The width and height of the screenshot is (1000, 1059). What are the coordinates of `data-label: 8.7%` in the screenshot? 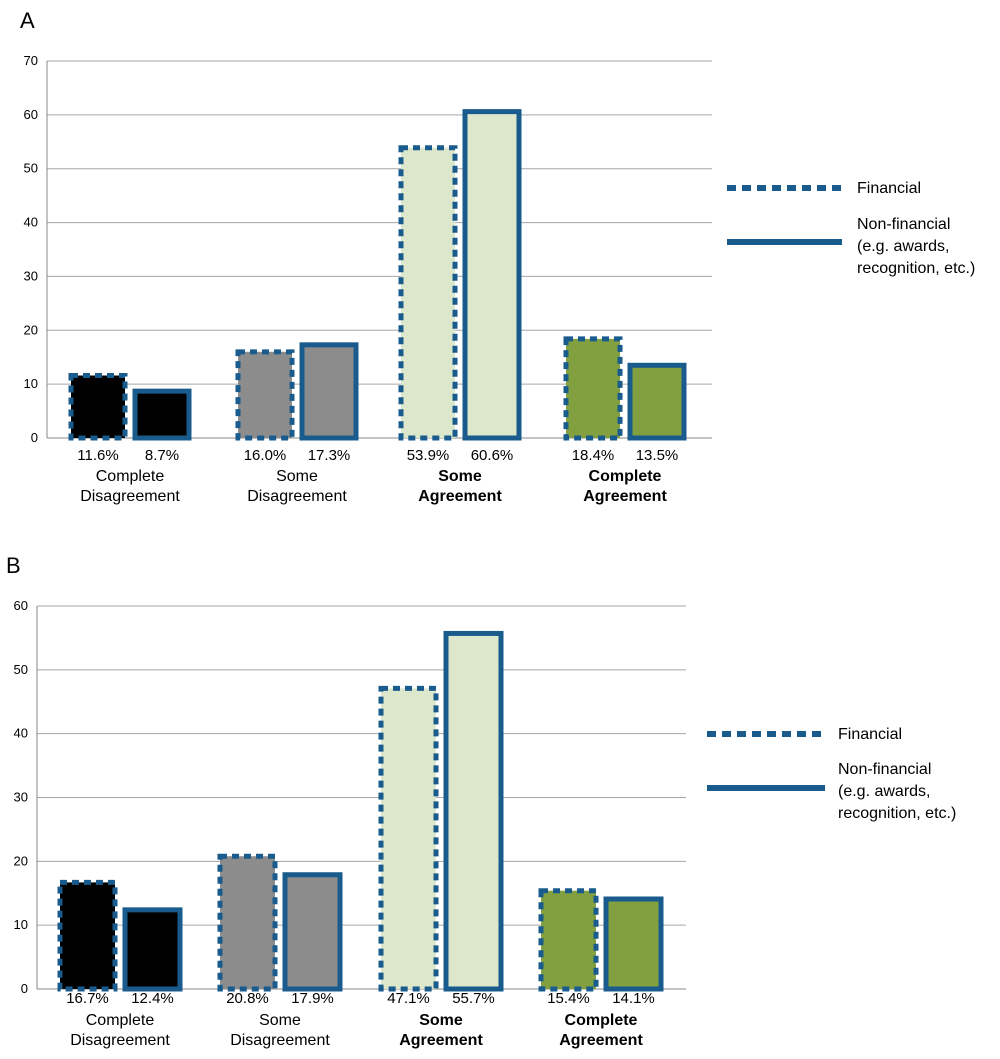 It's located at (162, 455).